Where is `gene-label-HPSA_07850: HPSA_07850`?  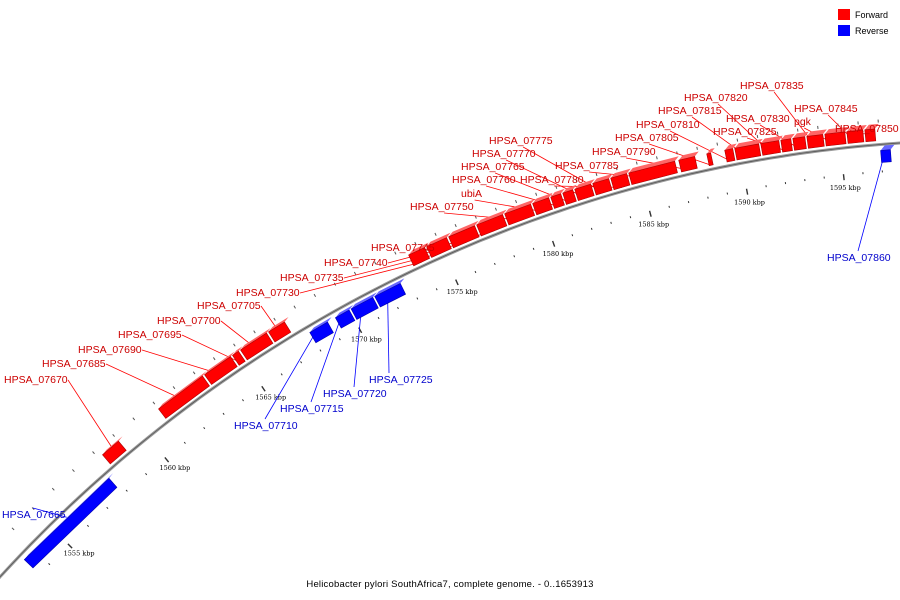 gene-label-HPSA_07850: HPSA_07850 is located at coordinates (867, 129).